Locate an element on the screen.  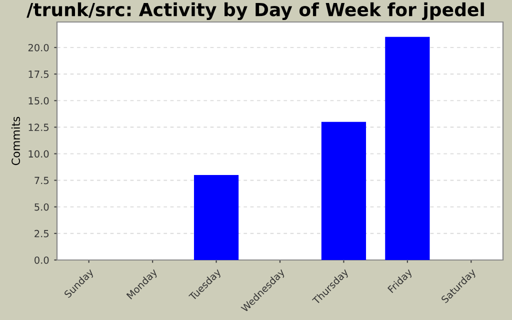
chart-title: /trunk/src: Activity by Day of Week for jpedel is located at coordinates (255, 11).